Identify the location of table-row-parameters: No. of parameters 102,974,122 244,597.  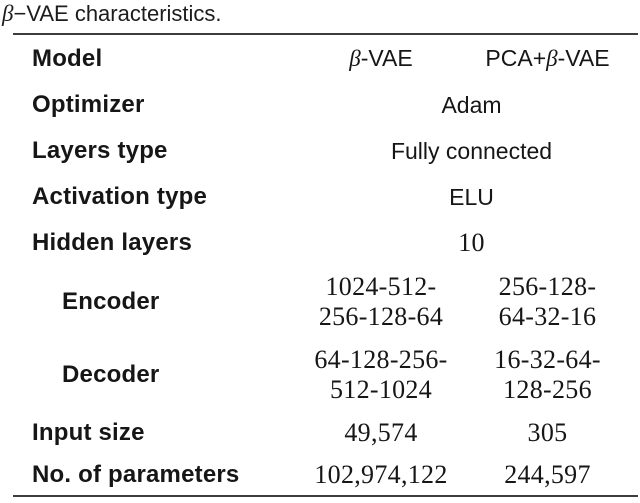
(325, 474).